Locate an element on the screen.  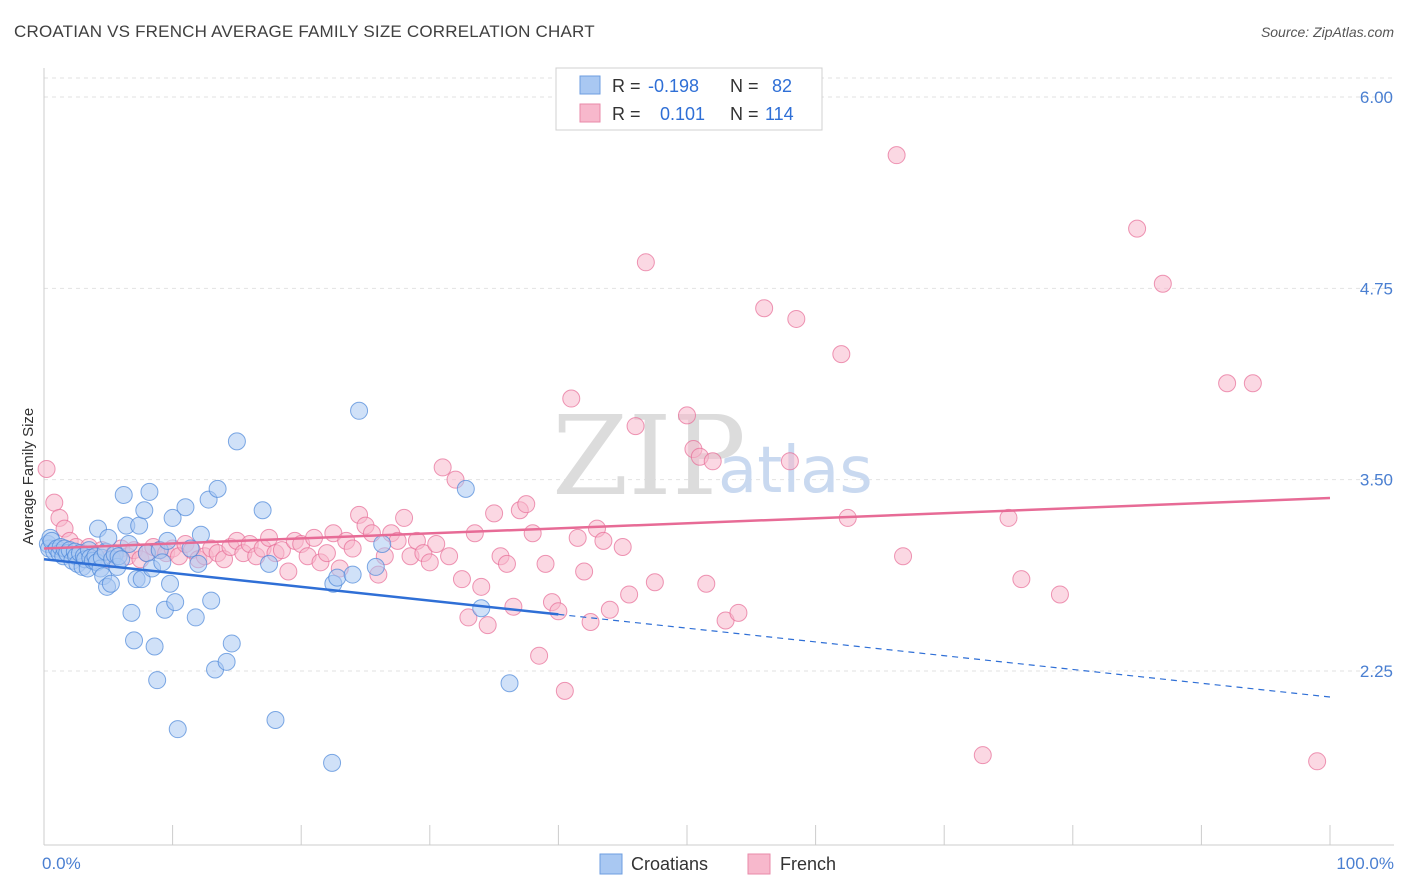
y-tick-label: 2.25 is located at coordinates (1376, 671).